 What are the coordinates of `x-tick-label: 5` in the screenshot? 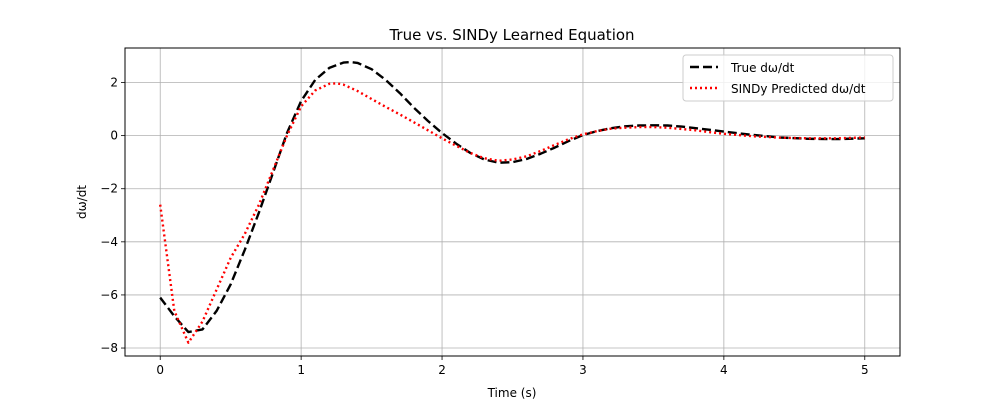 It's located at (865, 370).